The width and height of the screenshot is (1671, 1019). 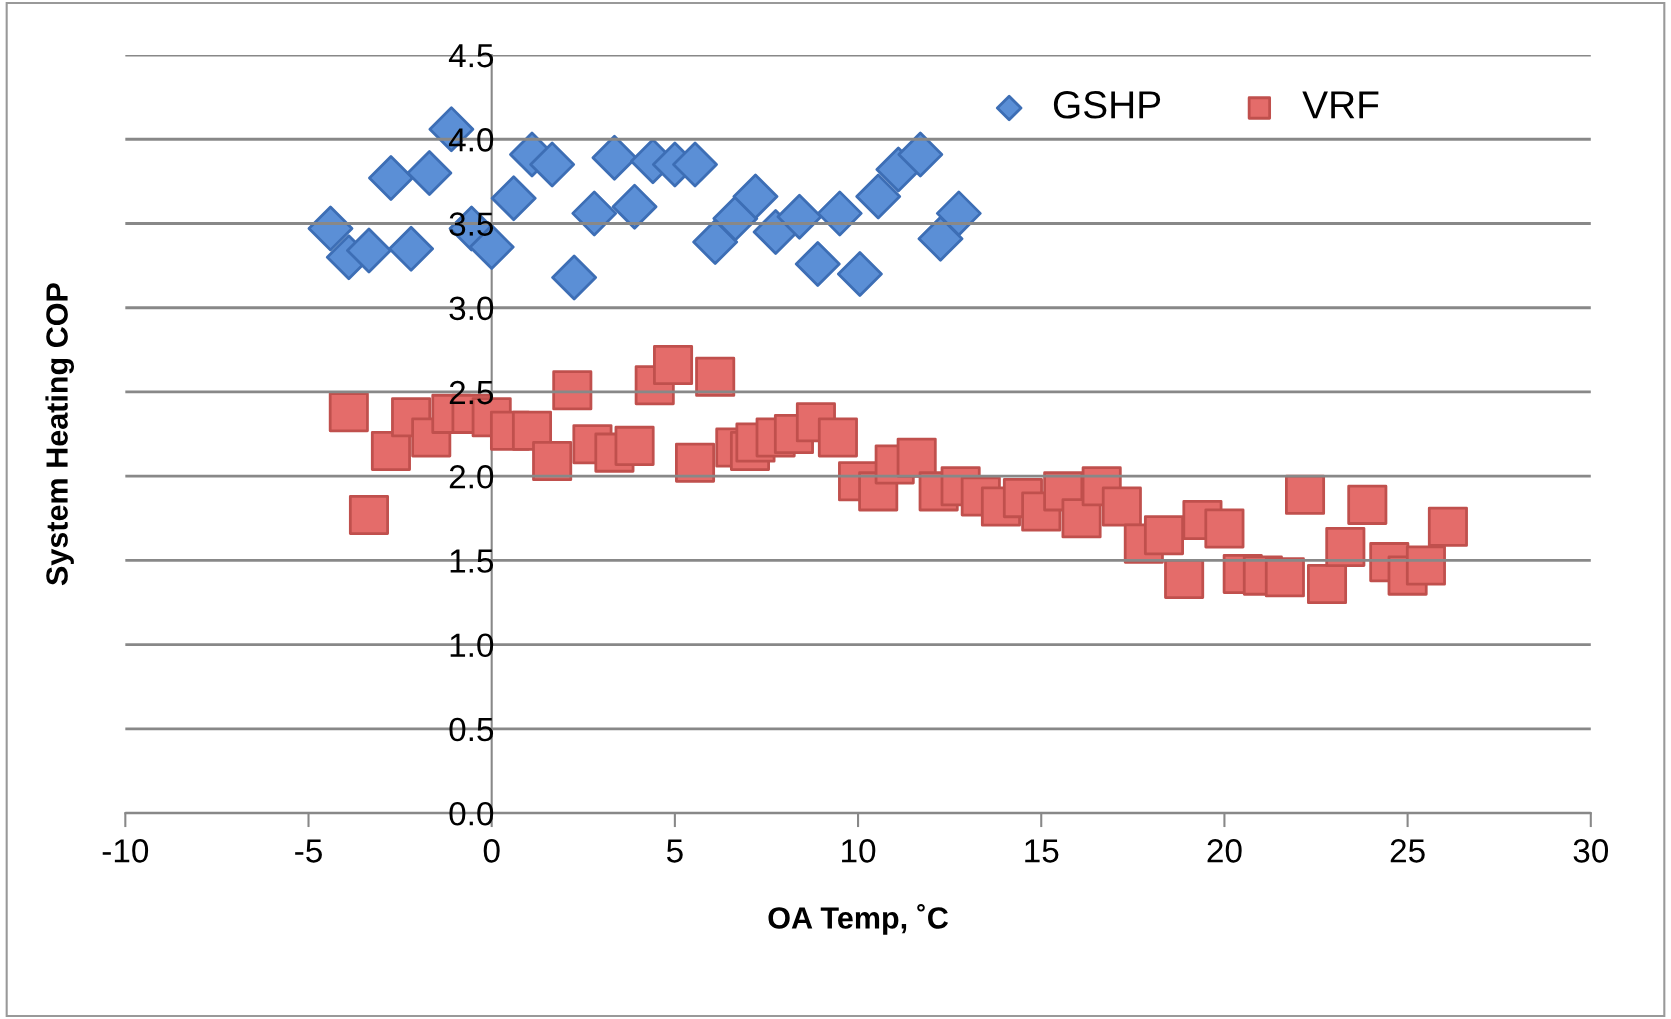 I want to click on x-tick-label: -5, so click(x=308, y=851).